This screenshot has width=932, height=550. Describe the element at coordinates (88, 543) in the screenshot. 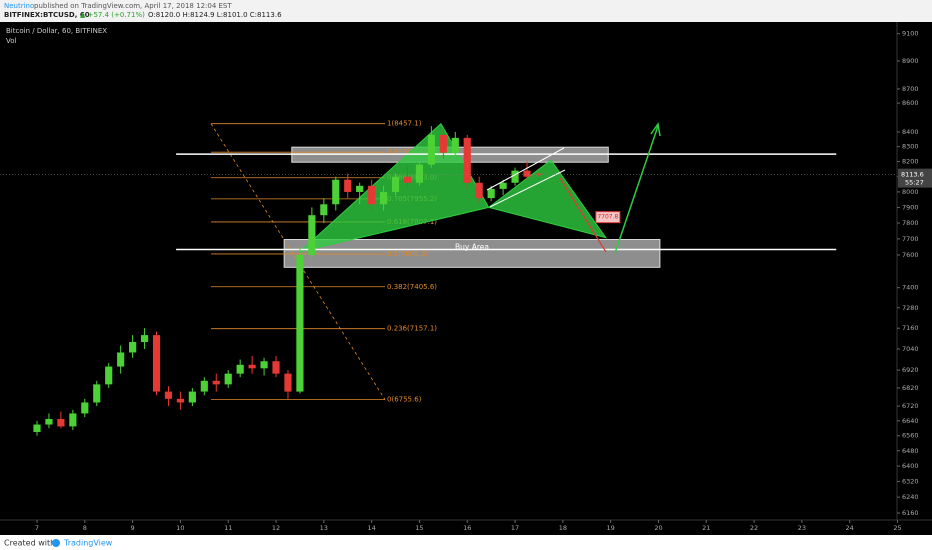

I see `footer-brand: TradingView` at that location.